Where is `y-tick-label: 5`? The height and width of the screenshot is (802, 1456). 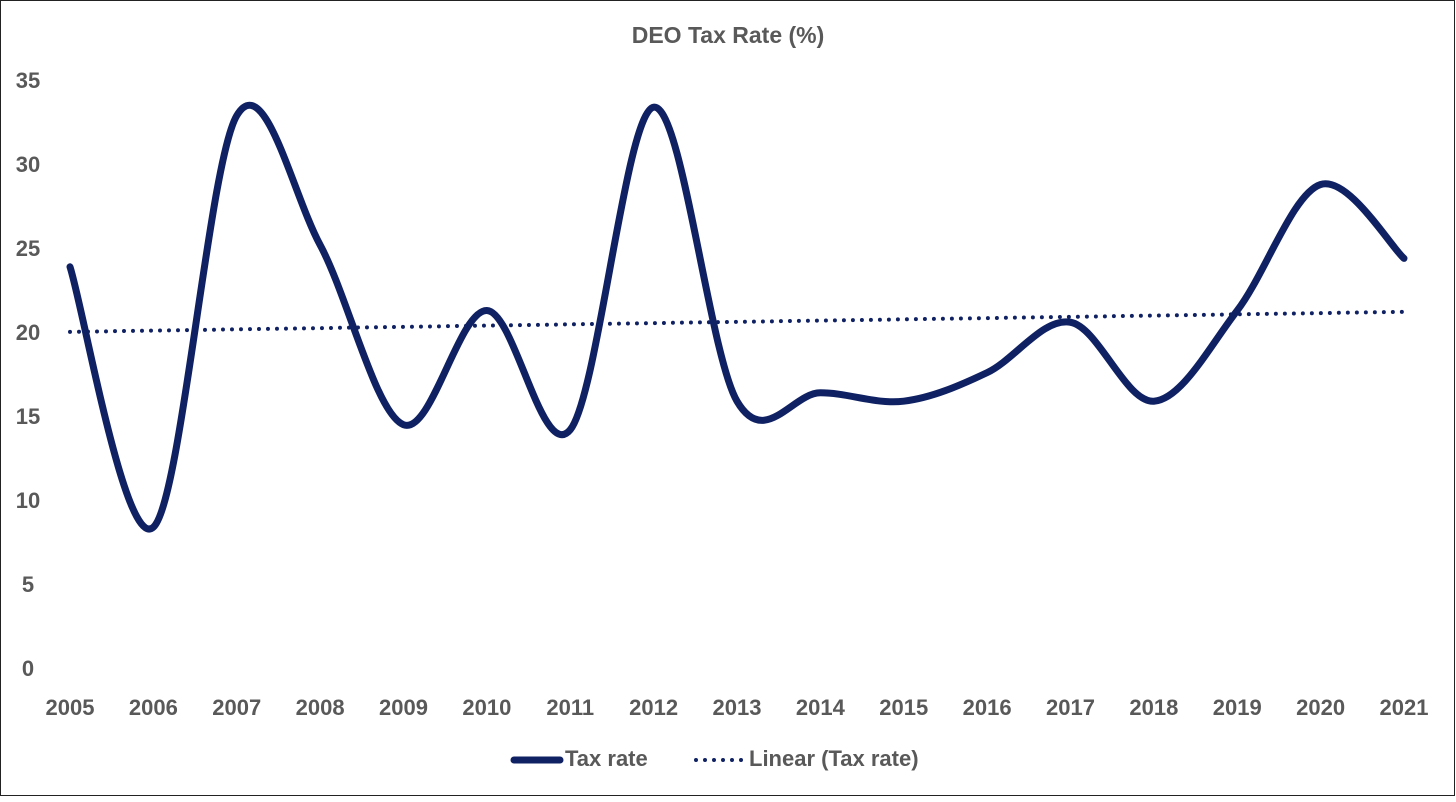 y-tick-label: 5 is located at coordinates (28, 584).